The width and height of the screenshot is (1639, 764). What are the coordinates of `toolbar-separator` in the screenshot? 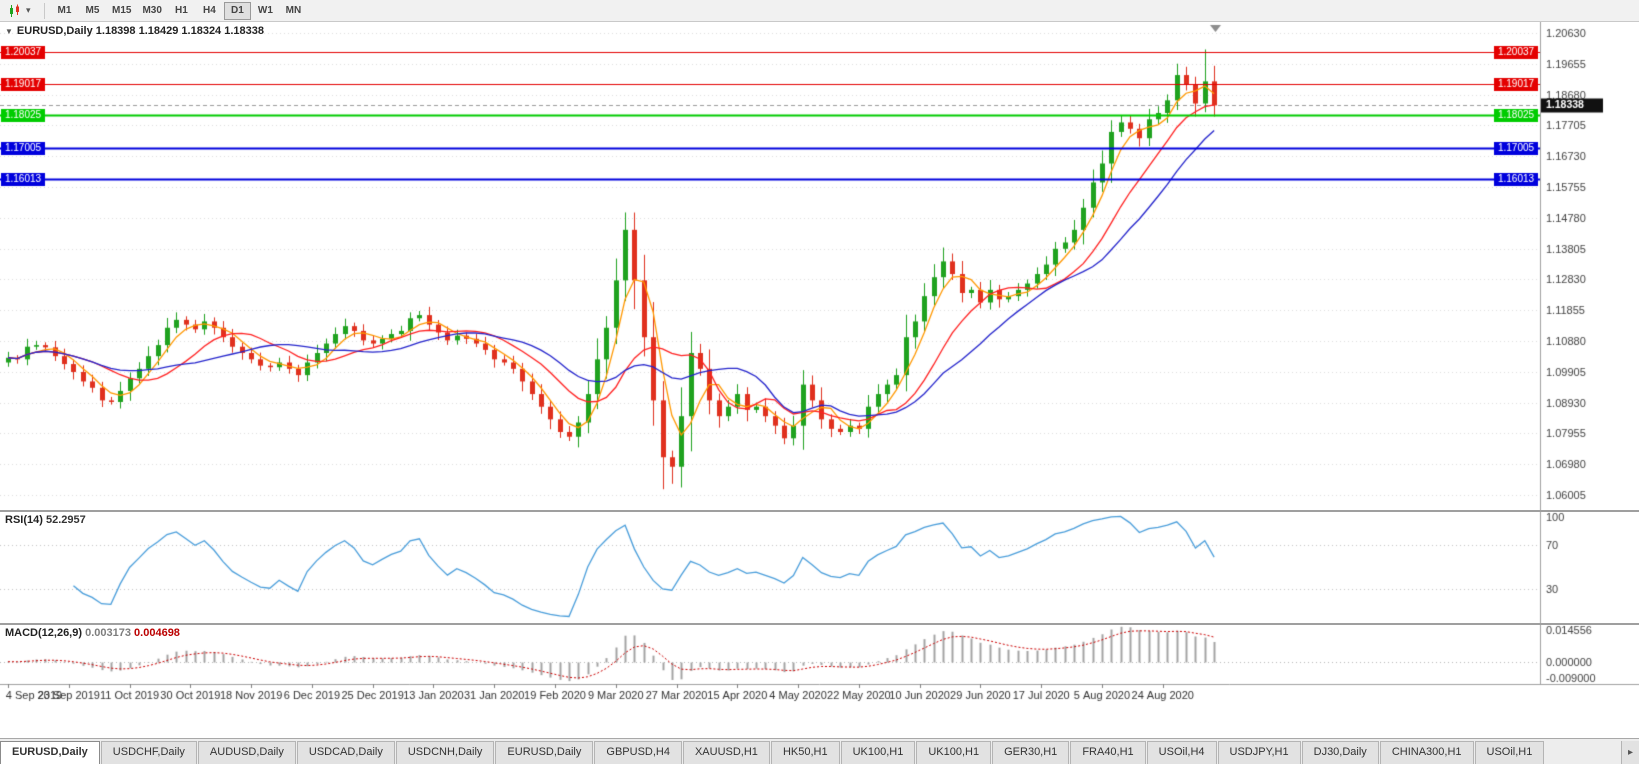 It's located at (44, 10).